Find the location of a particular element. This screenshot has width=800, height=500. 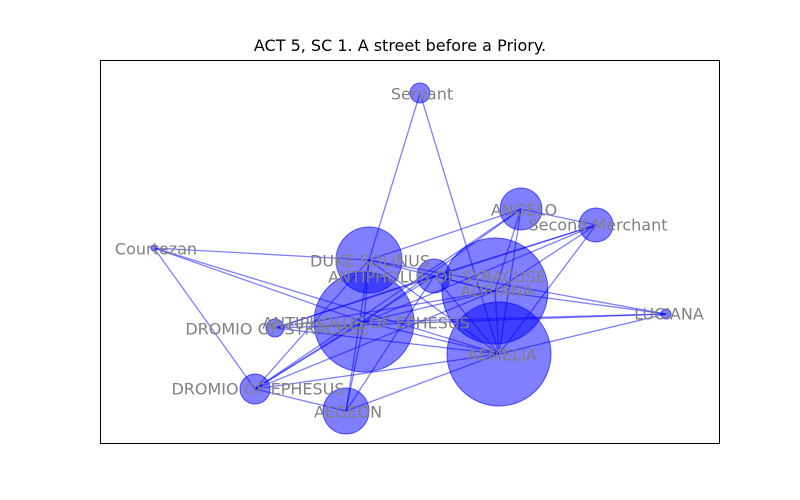

edge-courtezan-to-dromio-of-ephesus is located at coordinates (204, 318).